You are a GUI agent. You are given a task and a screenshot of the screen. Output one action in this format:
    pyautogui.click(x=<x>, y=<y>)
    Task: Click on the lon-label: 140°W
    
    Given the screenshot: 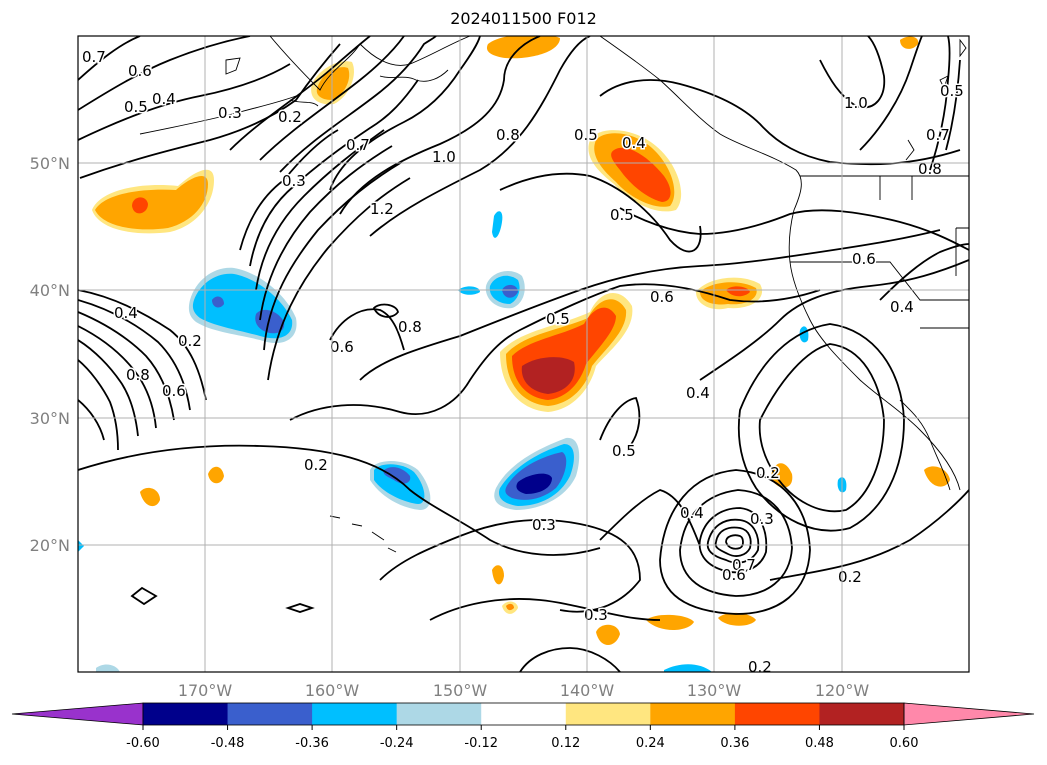 What is the action you would take?
    pyautogui.click(x=587, y=690)
    